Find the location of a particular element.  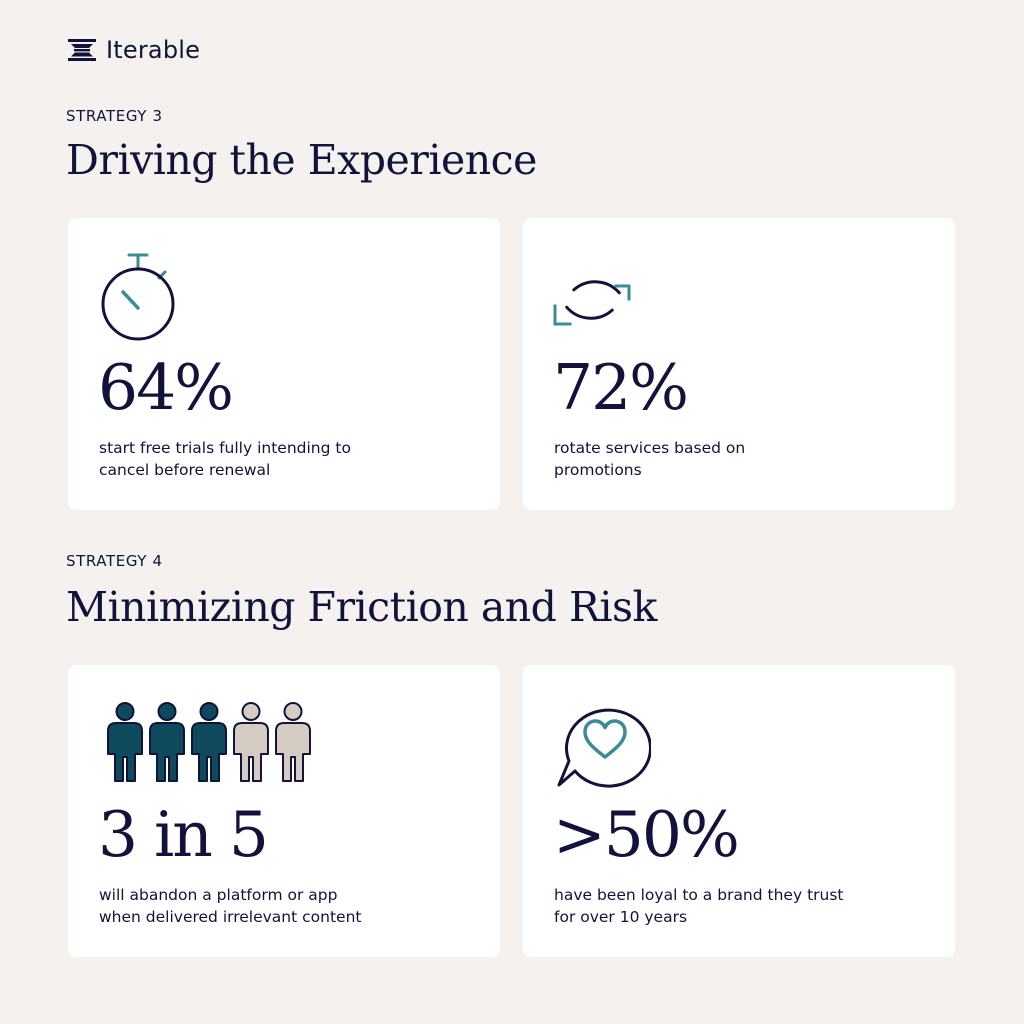

stat-value: 3 in 5 is located at coordinates (183, 834).